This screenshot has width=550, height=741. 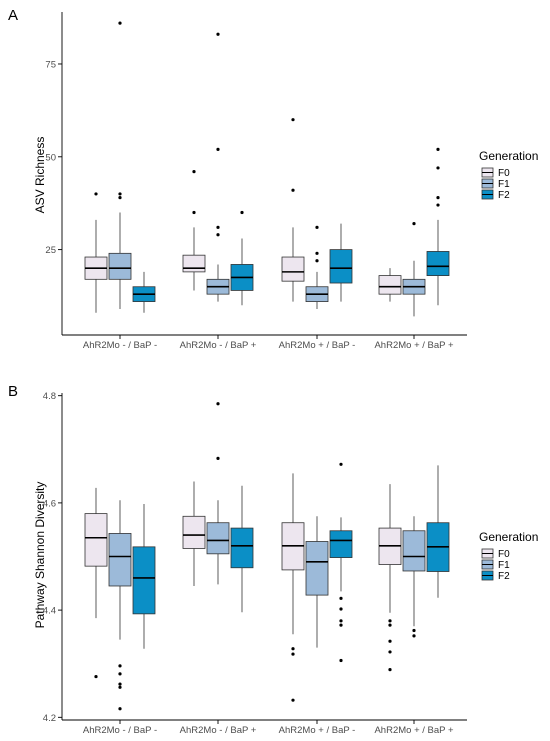 What do you see at coordinates (120, 730) in the screenshot?
I see `panel-b-x-tick-label: AhR2Mo - / BaP -` at bounding box center [120, 730].